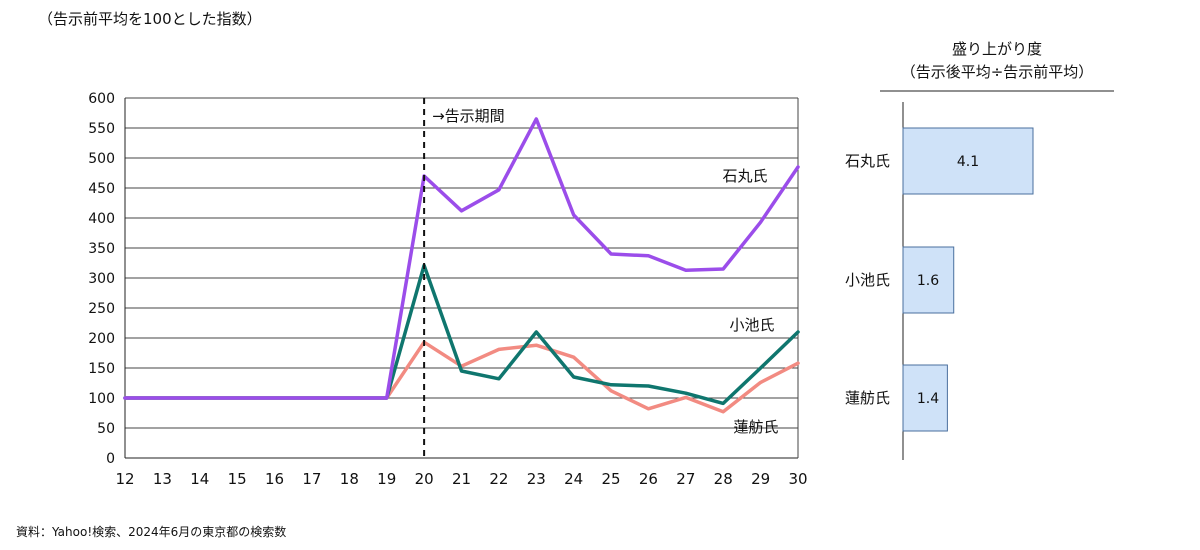 The height and width of the screenshot is (550, 1200). I want to click on x-tick-label: 14, so click(199, 479).